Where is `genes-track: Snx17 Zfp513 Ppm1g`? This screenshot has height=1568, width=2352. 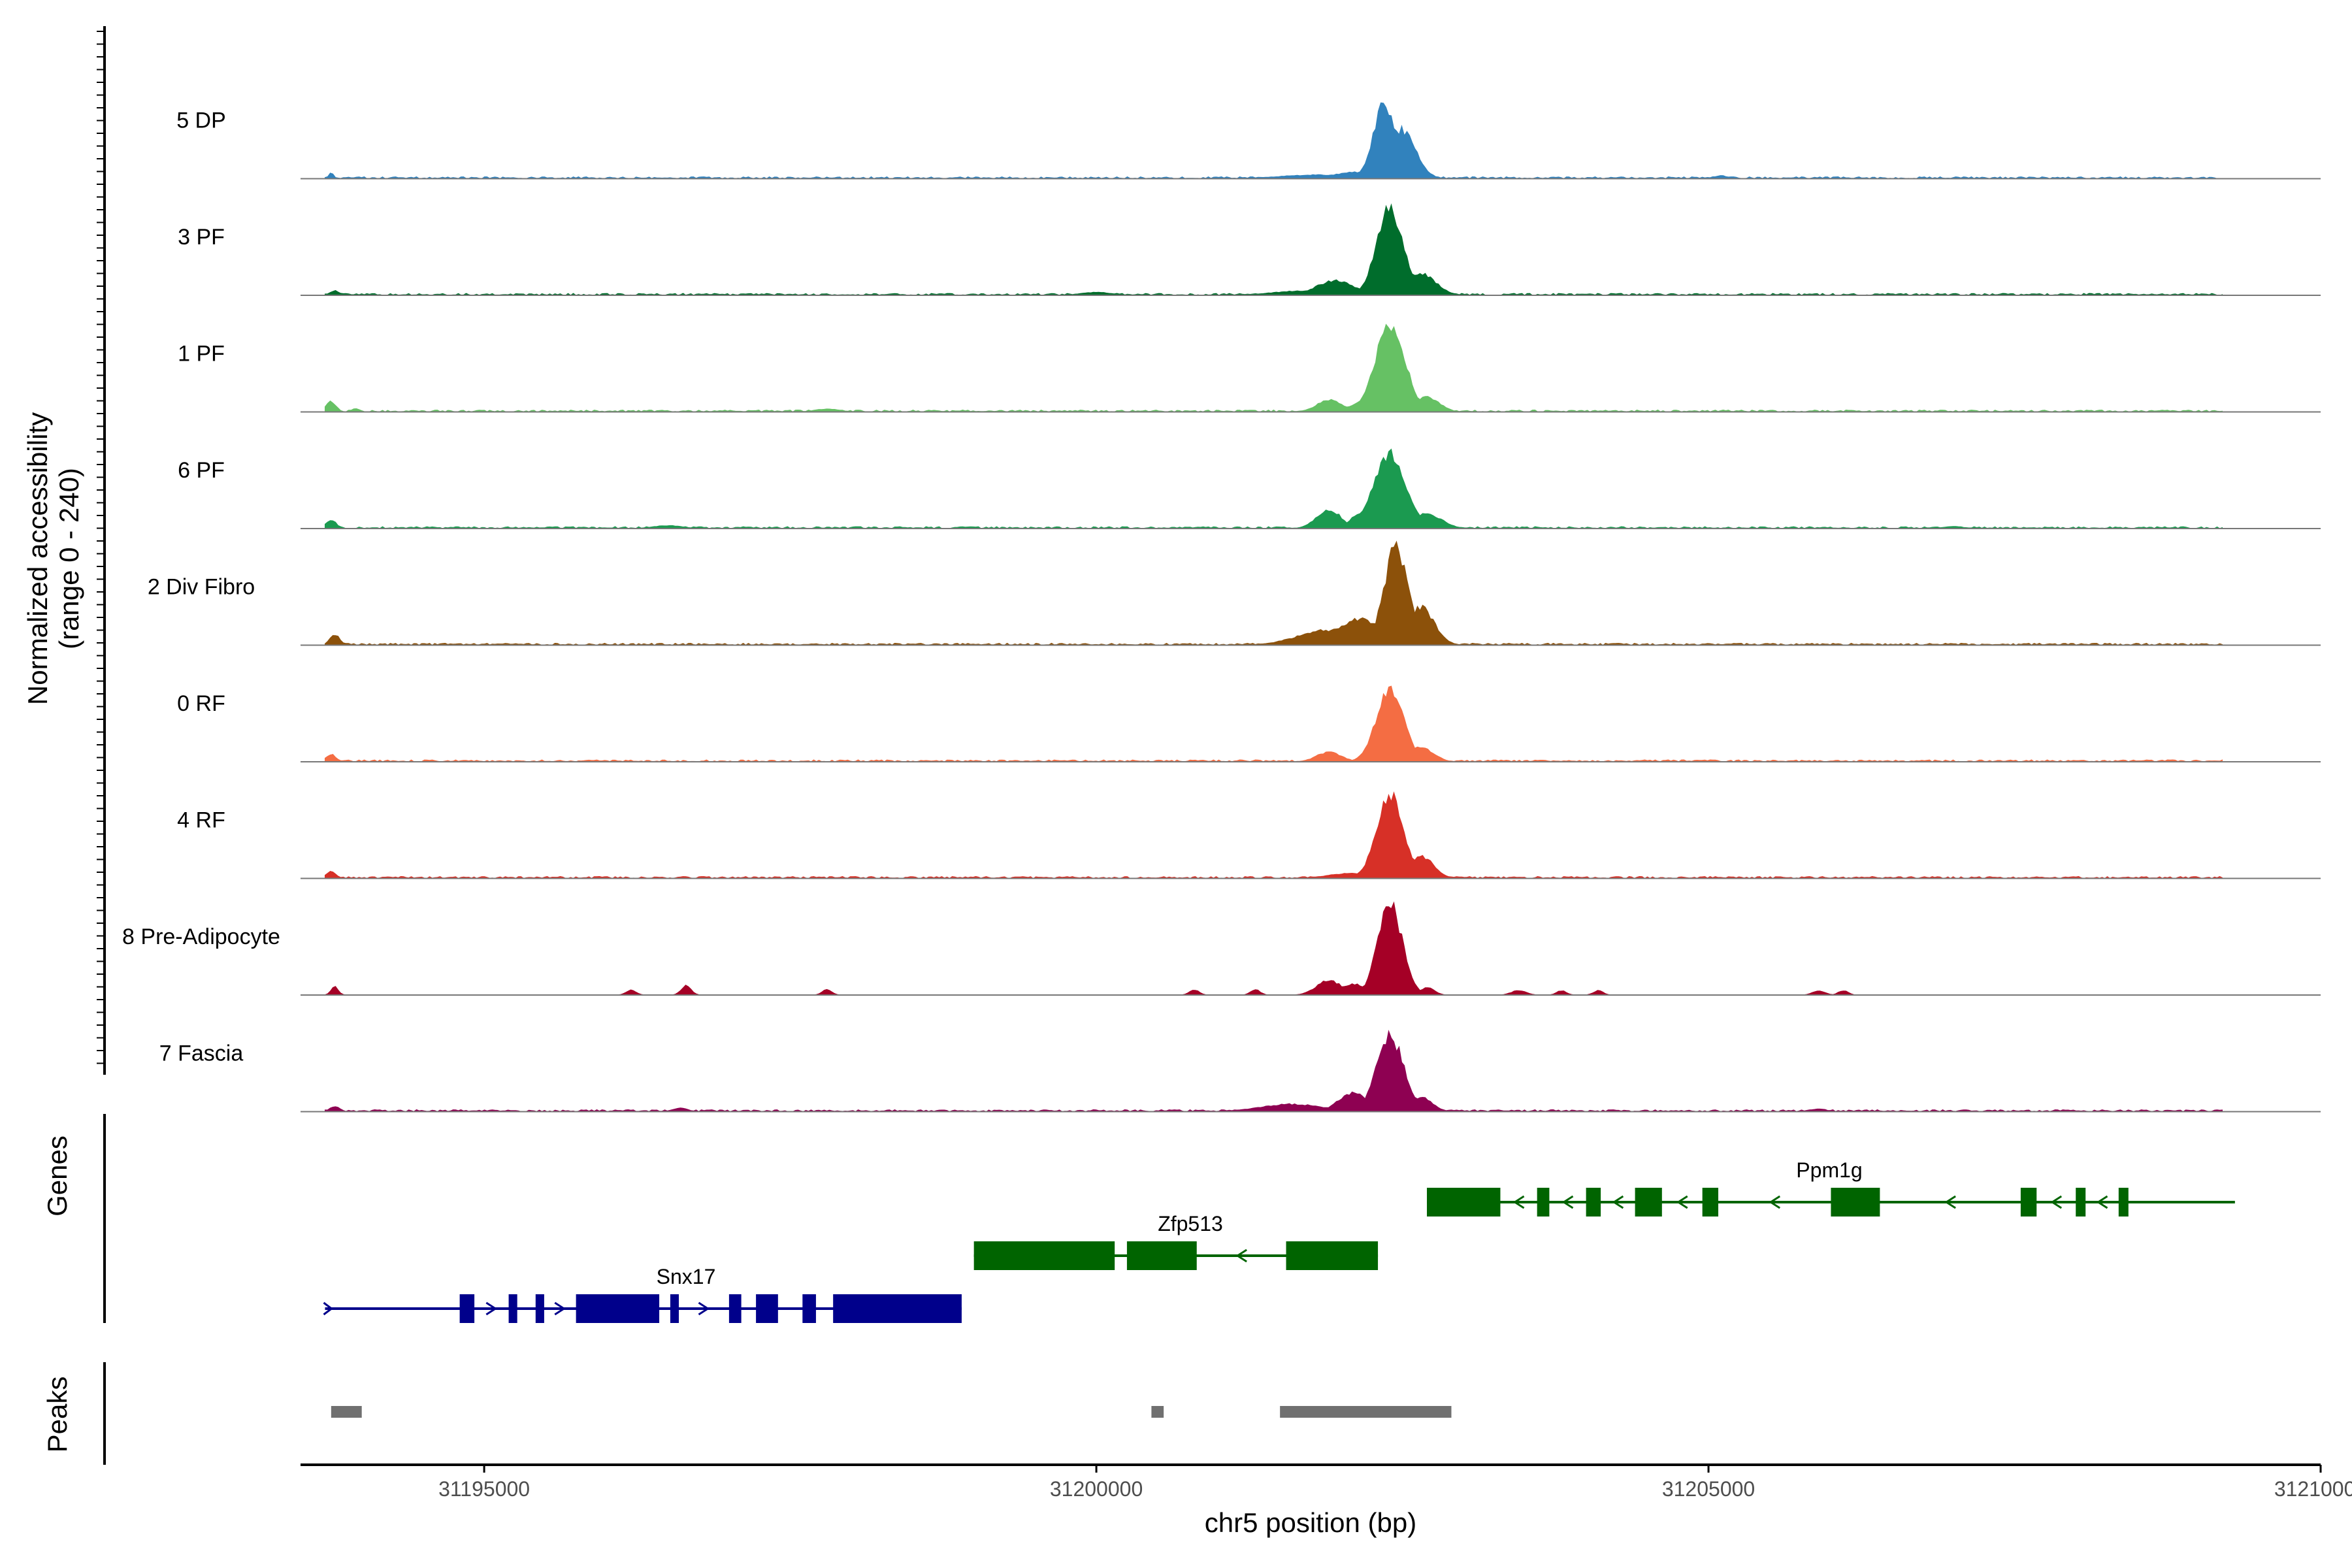 genes-track: Snx17 Zfp513 Ppm1g is located at coordinates (1169, 1218).